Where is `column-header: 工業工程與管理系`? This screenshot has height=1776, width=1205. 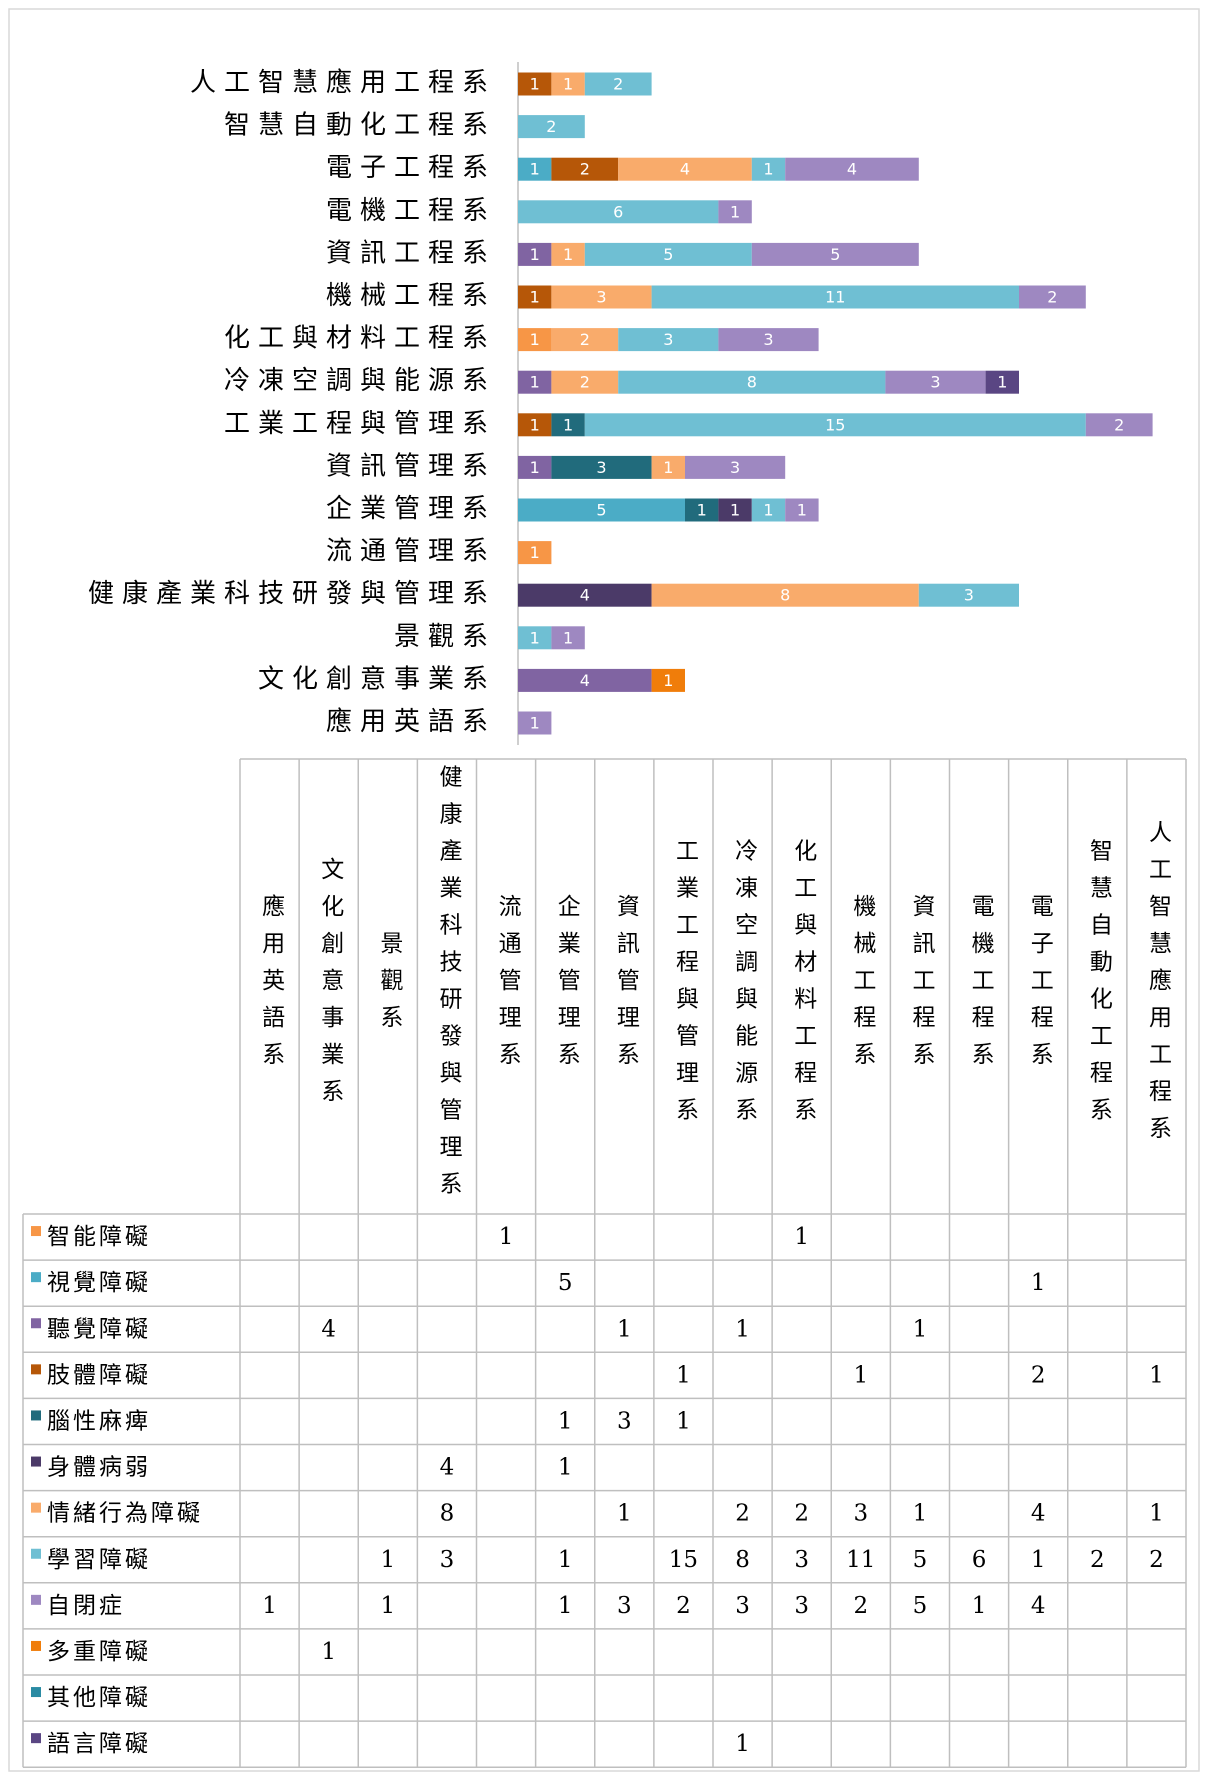 column-header: 工業工程與管理系 is located at coordinates (685, 987).